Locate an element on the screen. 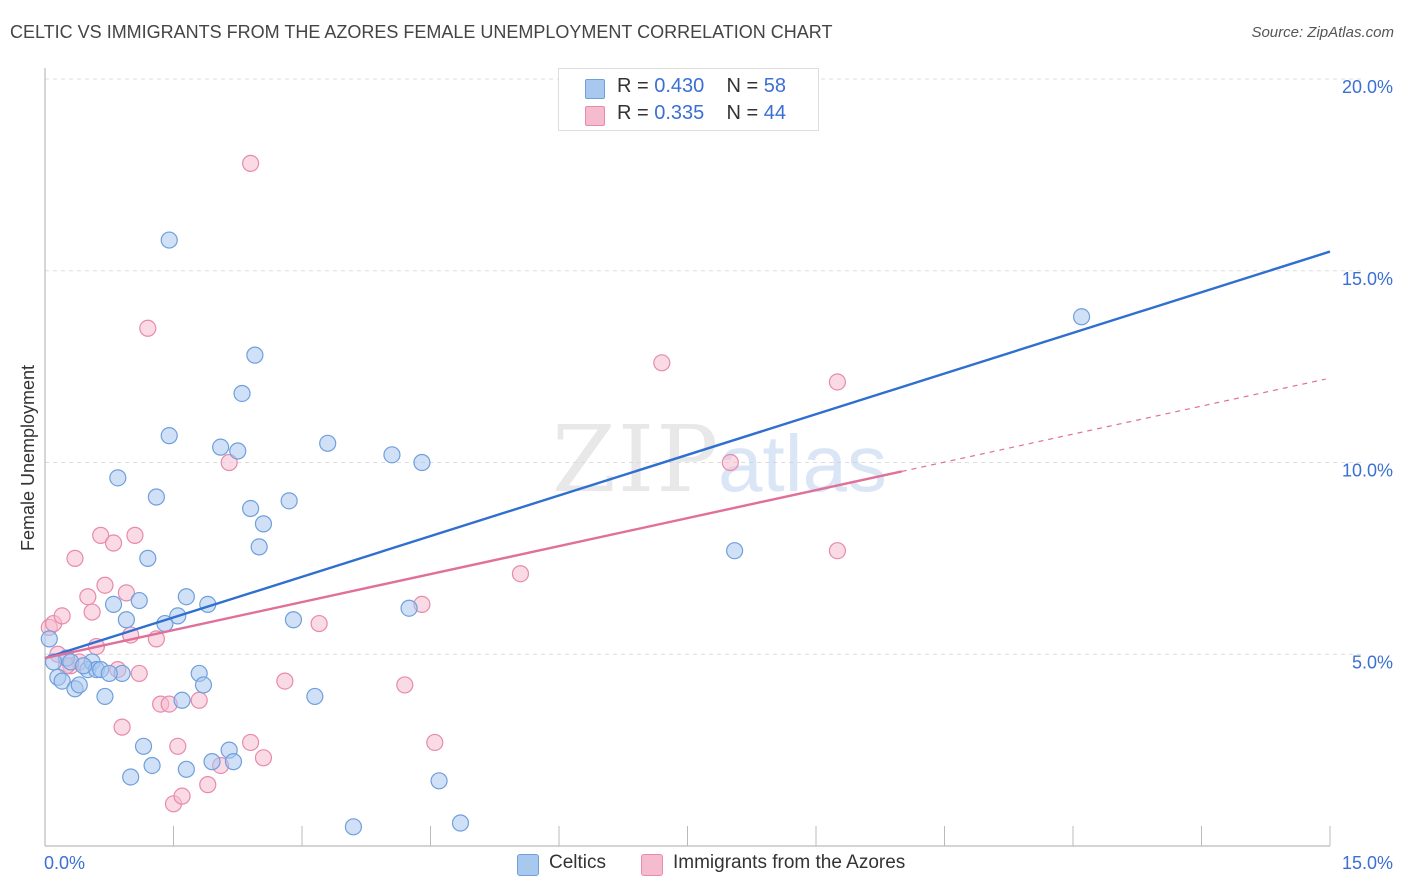  x-tick-label: 15.0% is located at coordinates (1367, 863).